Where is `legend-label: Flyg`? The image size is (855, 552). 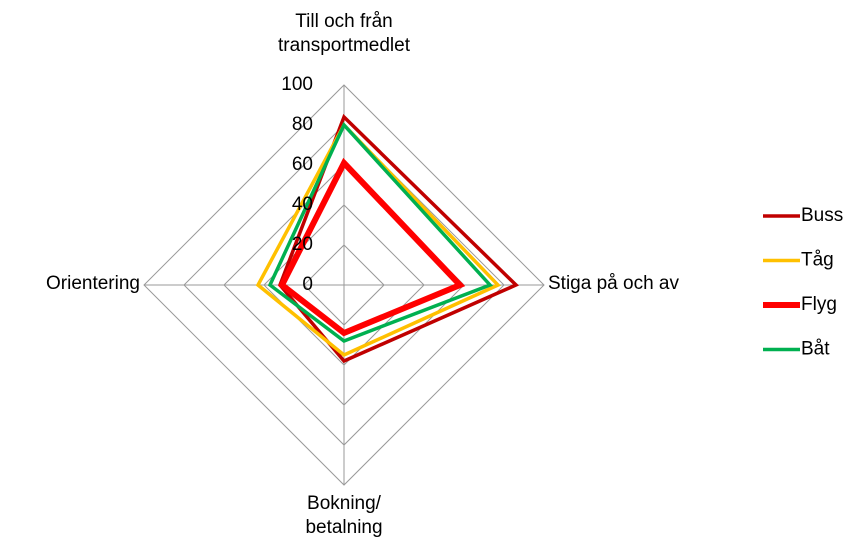
legend-label: Flyg is located at coordinates (819, 304).